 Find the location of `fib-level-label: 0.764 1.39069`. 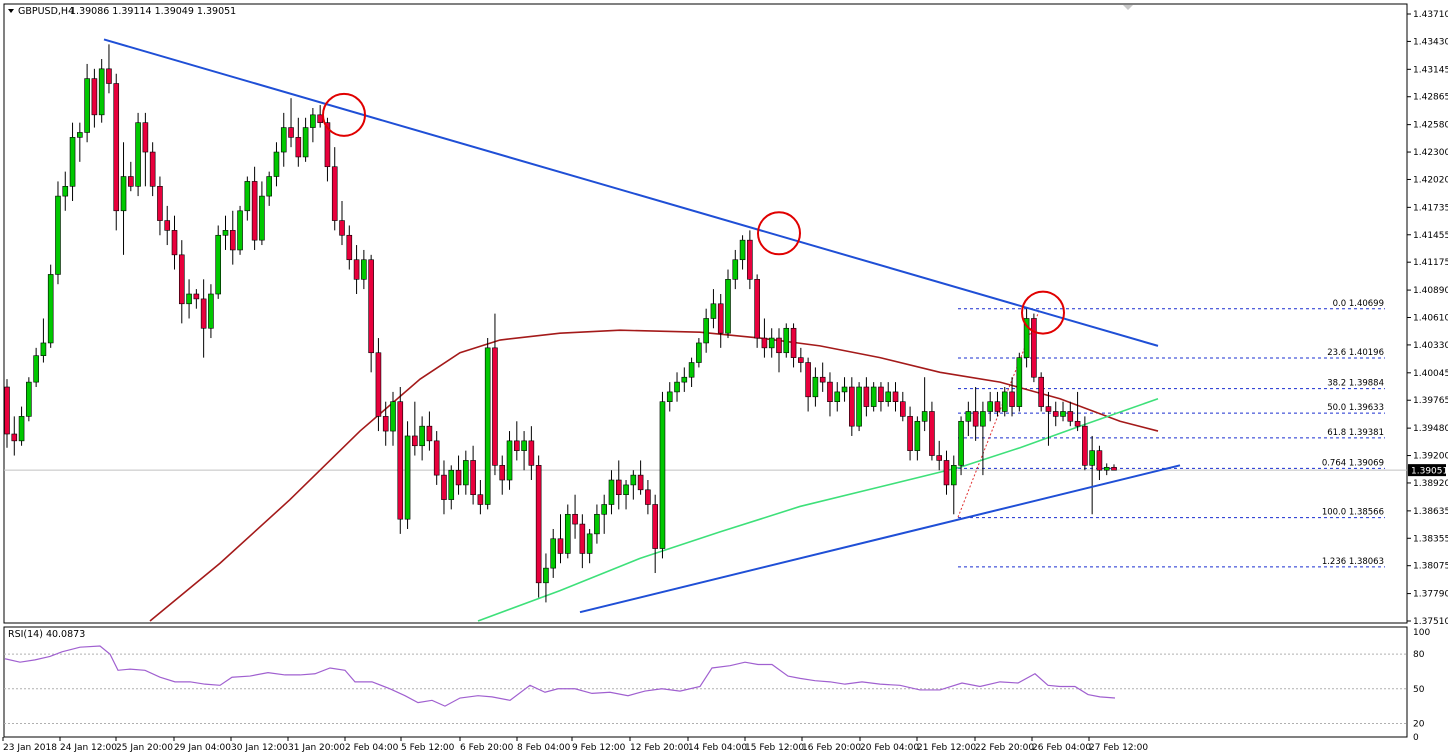

fib-level-label: 0.764 1.39069 is located at coordinates (1353, 463).